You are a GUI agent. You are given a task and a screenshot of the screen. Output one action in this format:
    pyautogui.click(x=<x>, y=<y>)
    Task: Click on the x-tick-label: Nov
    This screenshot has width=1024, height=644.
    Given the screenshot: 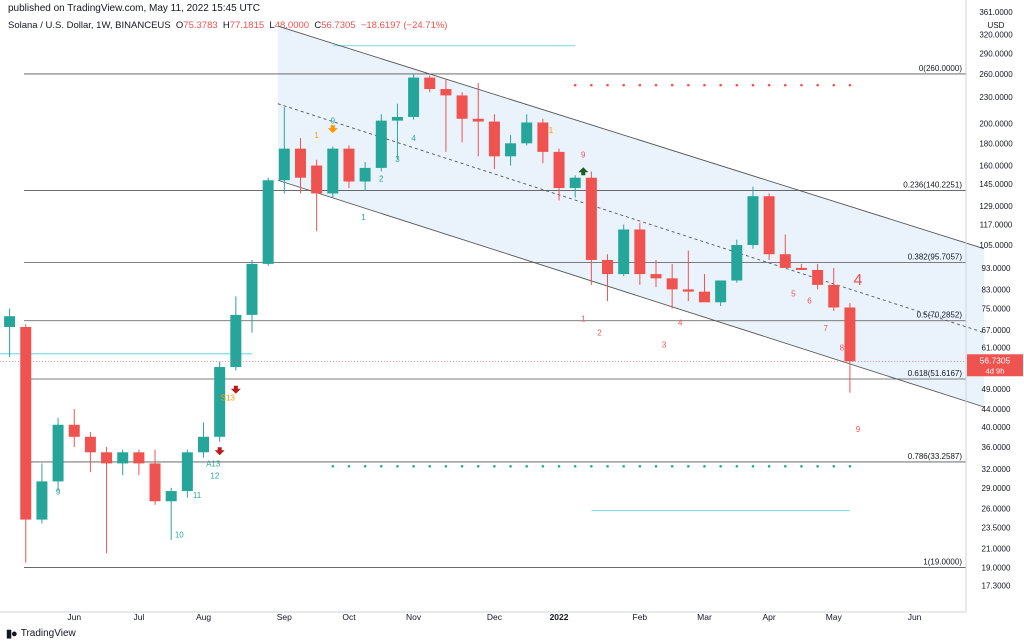 What is the action you would take?
    pyautogui.click(x=414, y=617)
    